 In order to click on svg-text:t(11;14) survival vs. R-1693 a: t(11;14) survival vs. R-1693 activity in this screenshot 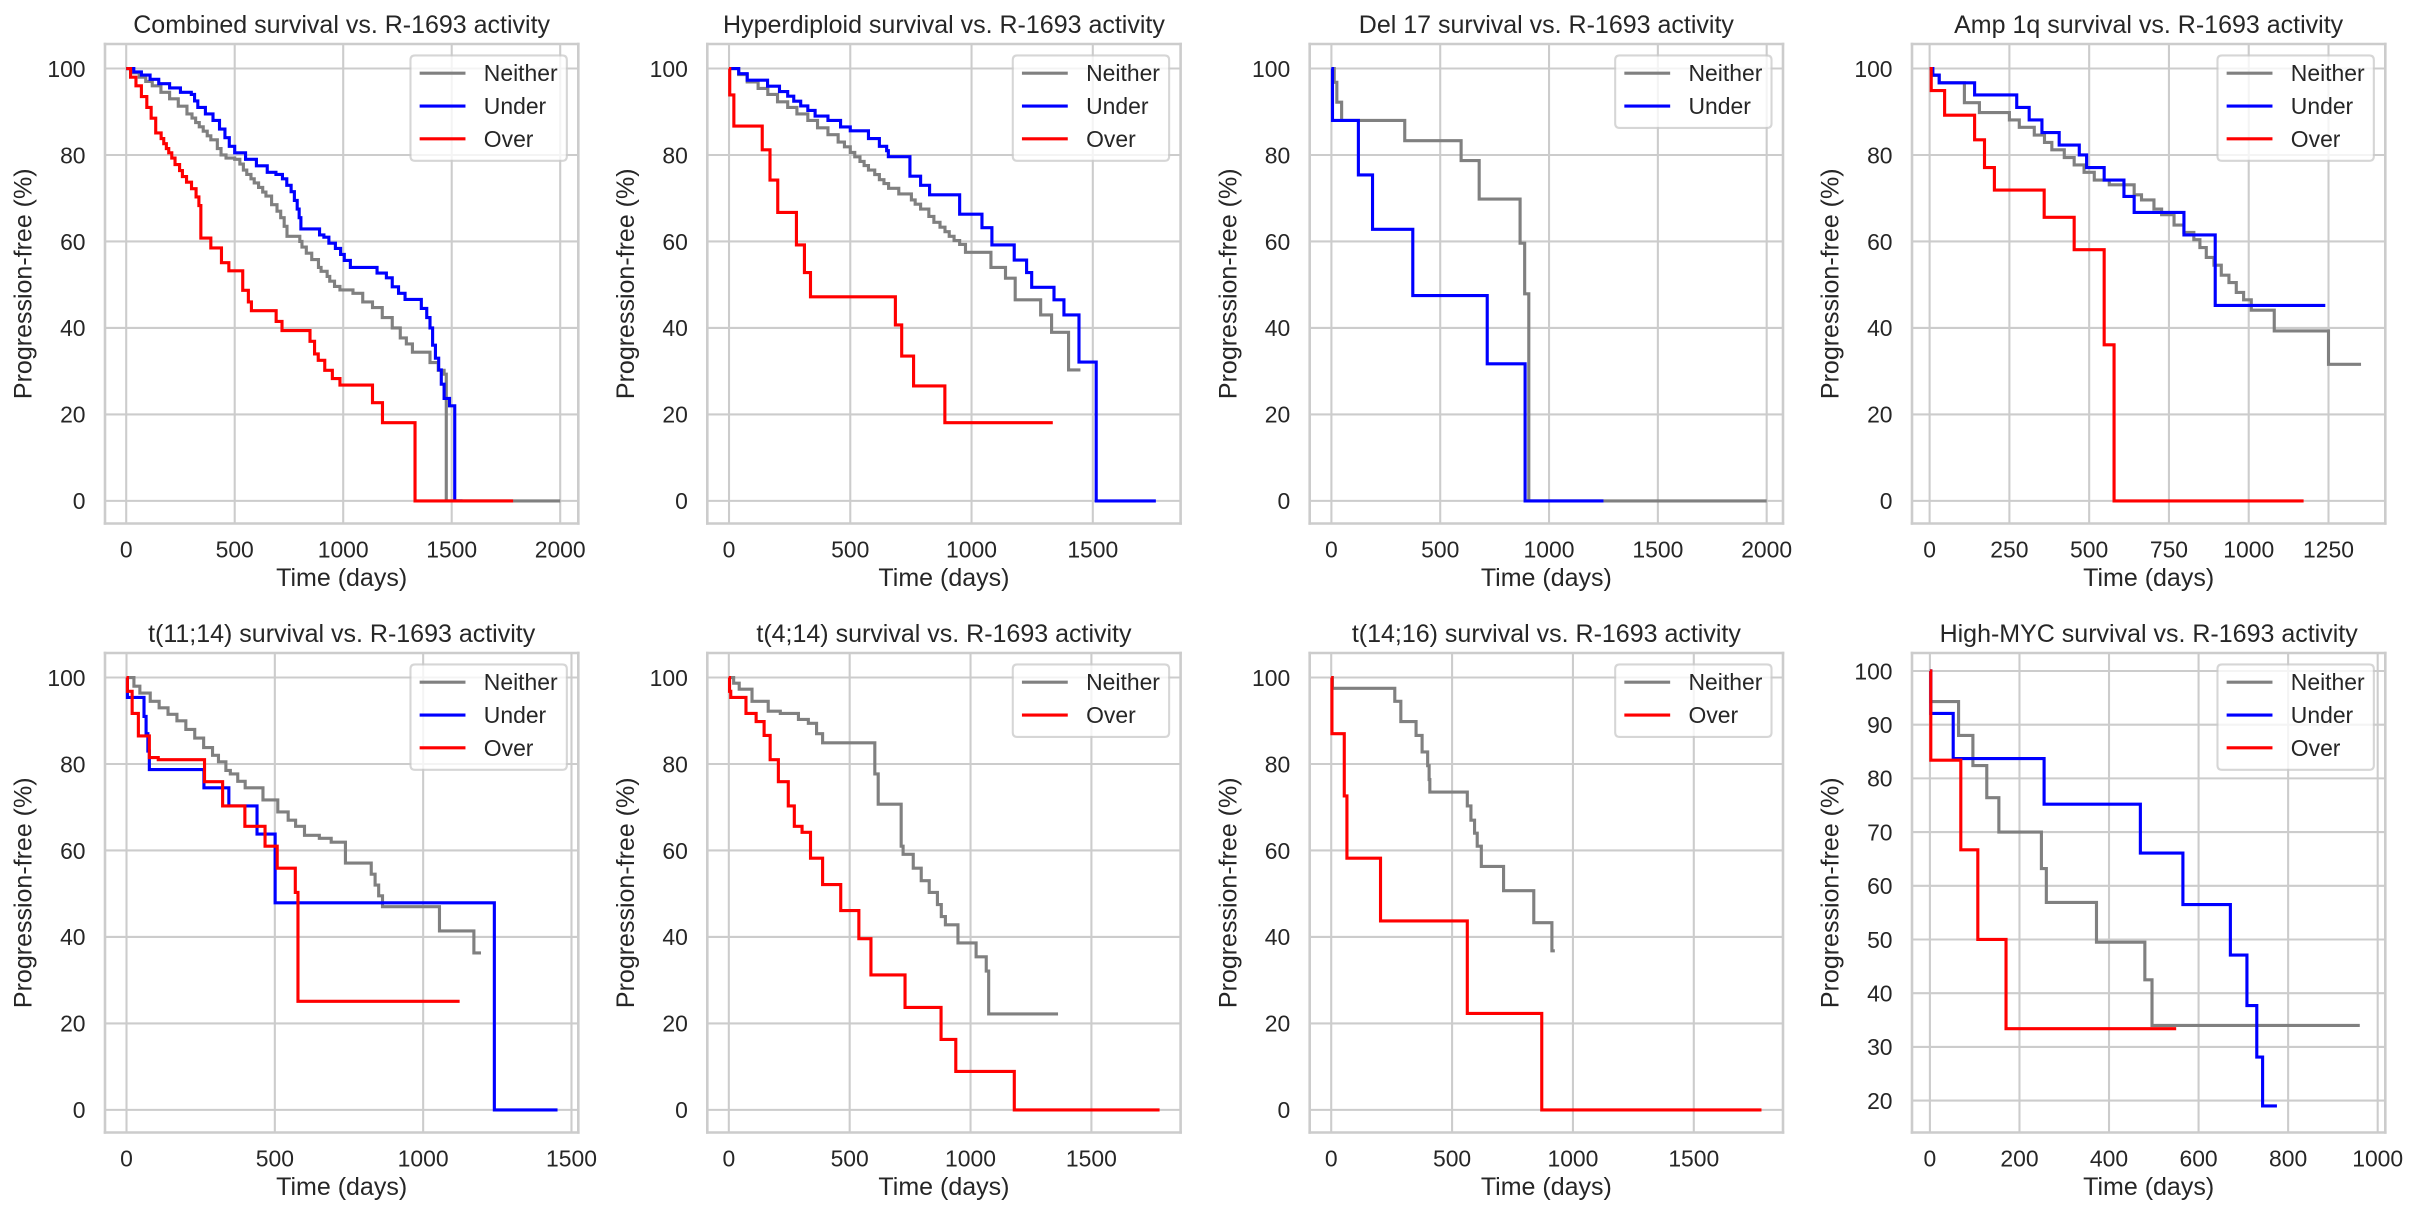, I will do `click(342, 634)`.